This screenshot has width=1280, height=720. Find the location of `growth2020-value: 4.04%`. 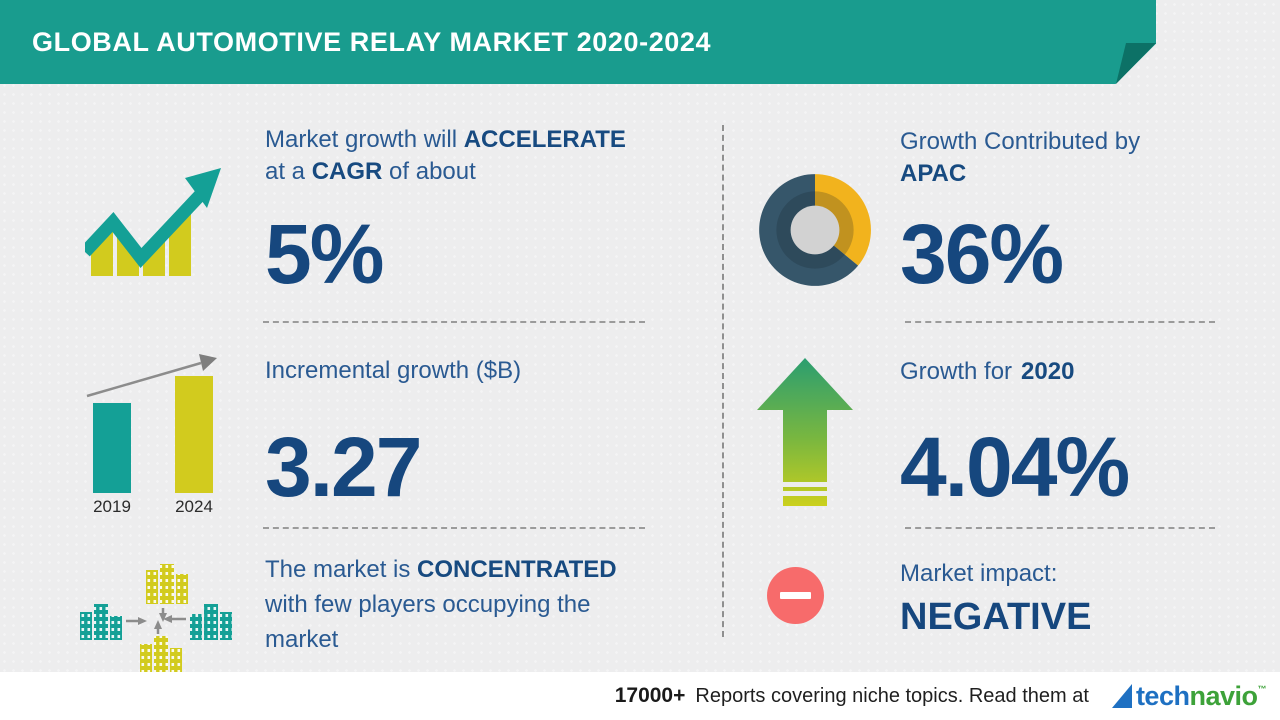

growth2020-value: 4.04% is located at coordinates (1015, 467).